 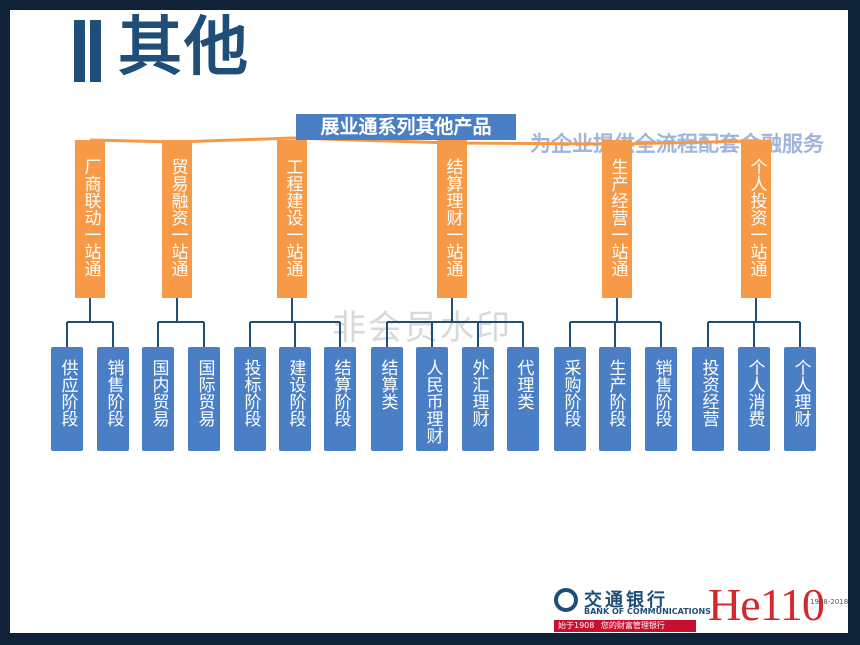 I want to click on product-box: 投资经营, so click(x=708, y=399).